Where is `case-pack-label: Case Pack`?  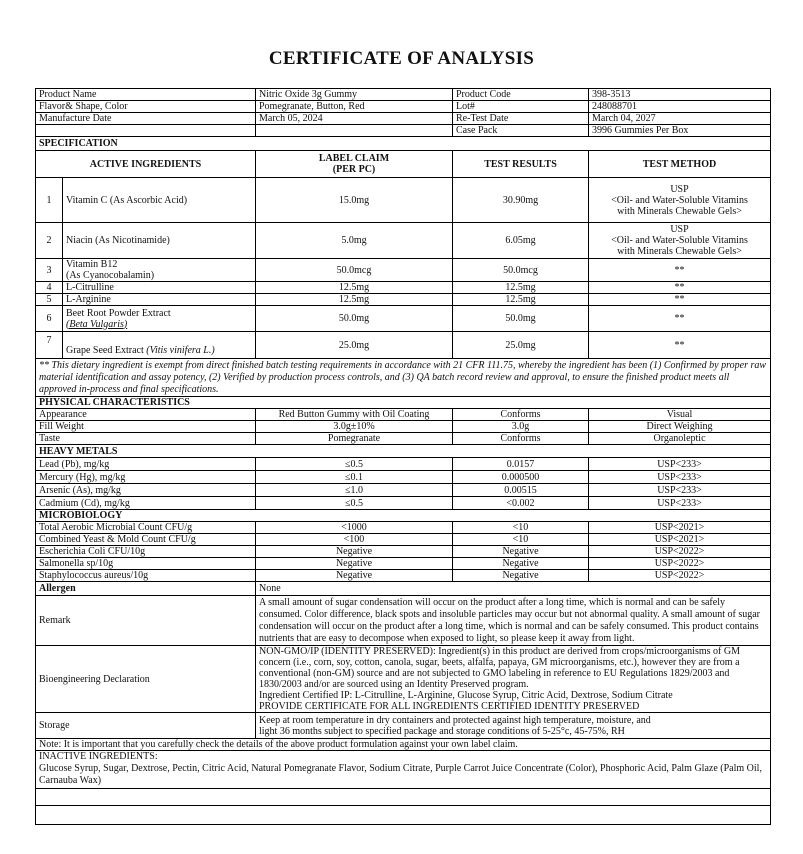
case-pack-label: Case Pack is located at coordinates (520, 130).